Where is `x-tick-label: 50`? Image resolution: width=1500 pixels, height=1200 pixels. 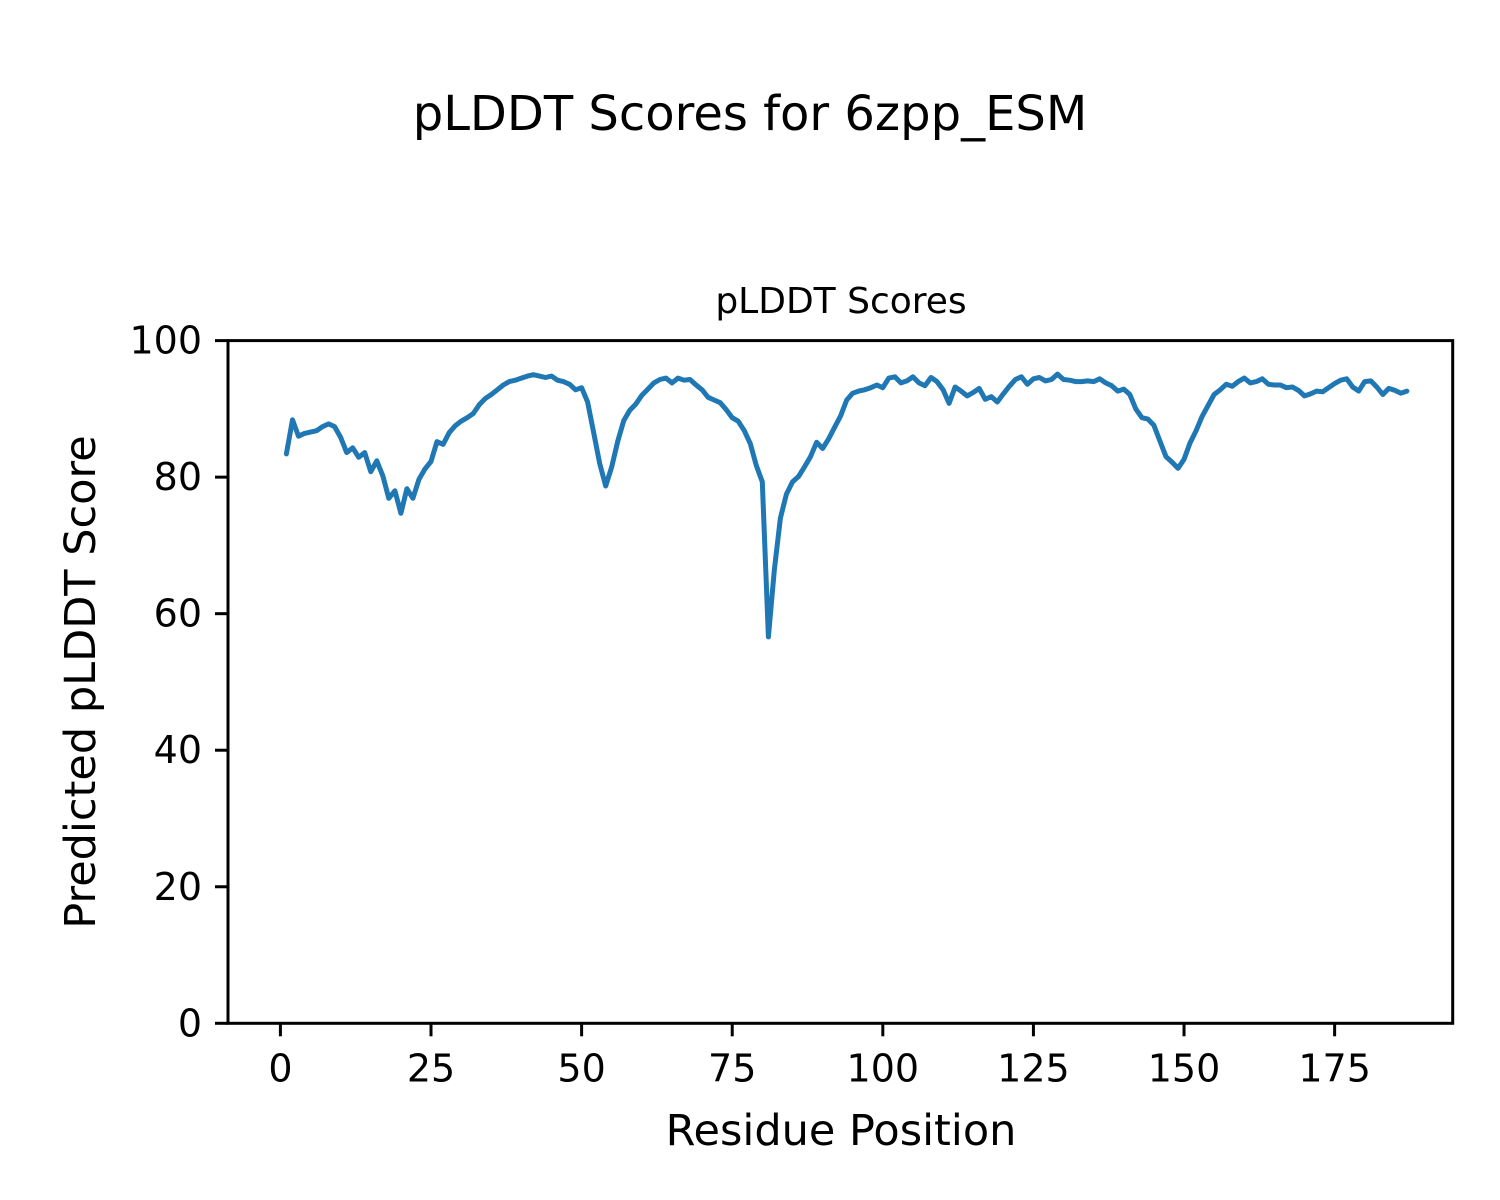 x-tick-label: 50 is located at coordinates (581, 1068).